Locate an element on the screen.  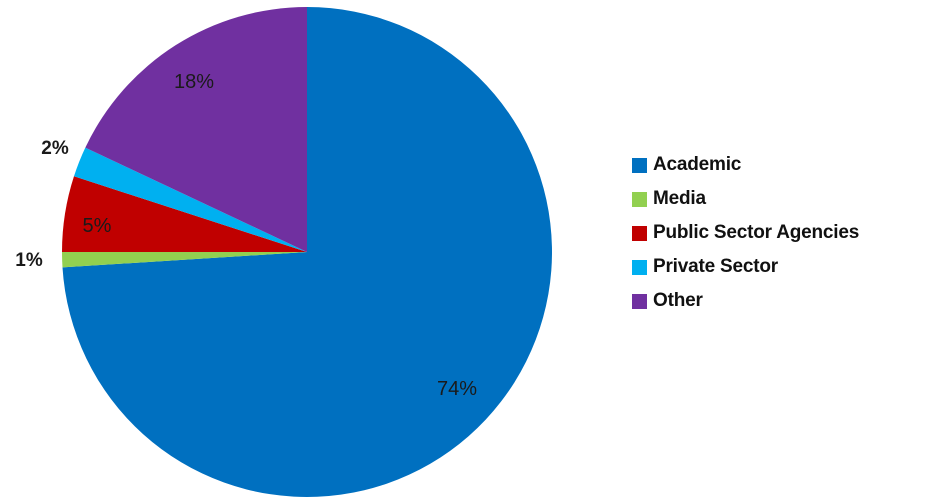
legend-label-academic: Academic is located at coordinates (697, 164).